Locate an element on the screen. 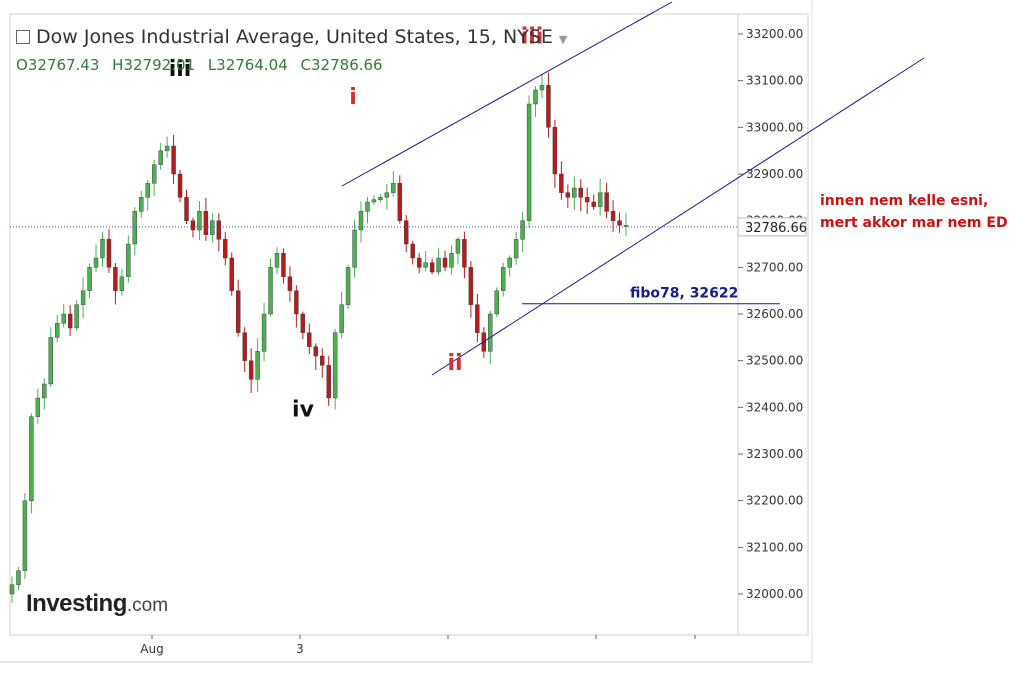 This screenshot has width=1009, height=693. price-axis is located at coordinates (773, 324).